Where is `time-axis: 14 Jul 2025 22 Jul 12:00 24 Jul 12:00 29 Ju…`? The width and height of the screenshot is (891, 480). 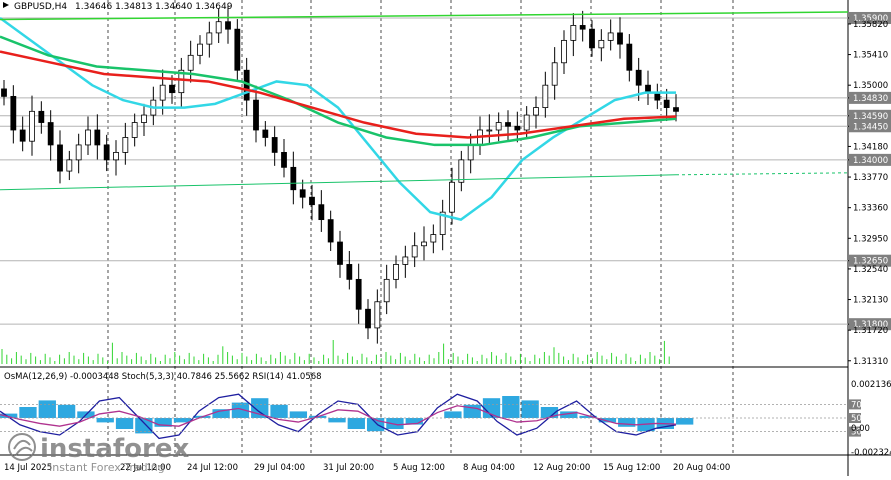
time-axis: 14 Jul 2025 22 Jul 12:00 24 Jul 12:00 29 Ju… is located at coordinates (367, 468).